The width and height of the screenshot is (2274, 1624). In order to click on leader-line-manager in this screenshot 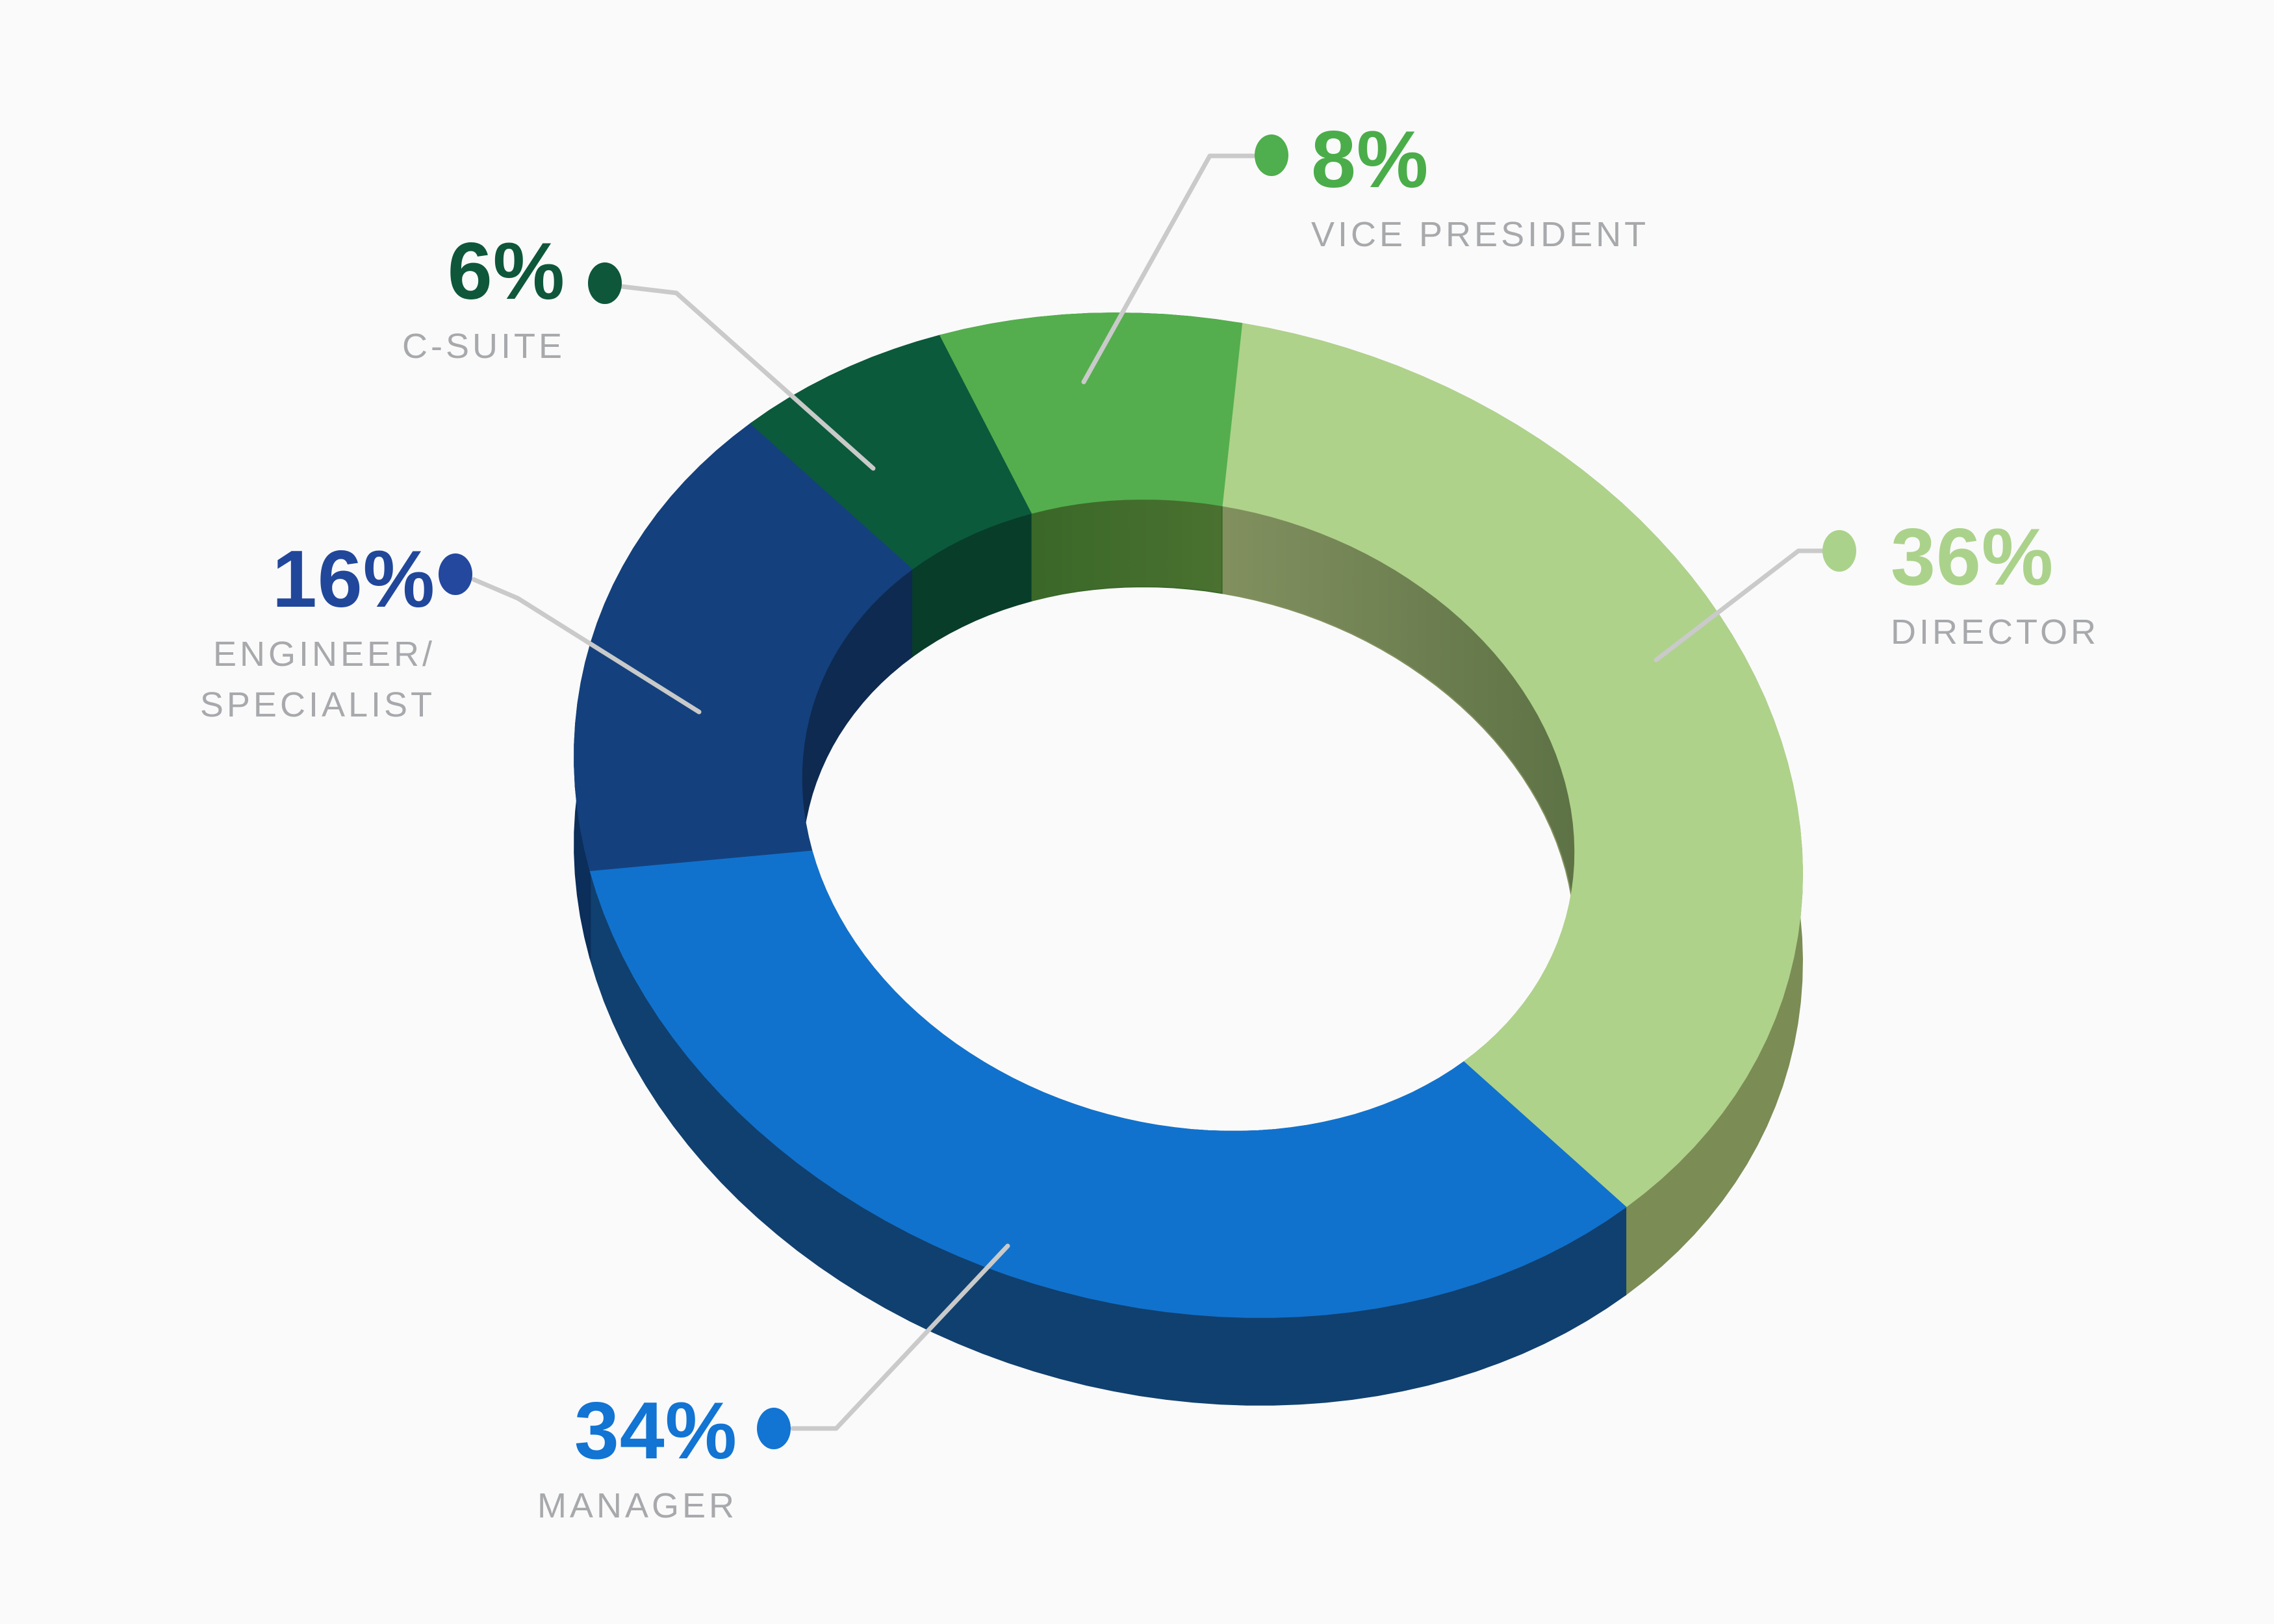, I will do `click(900, 1337)`.